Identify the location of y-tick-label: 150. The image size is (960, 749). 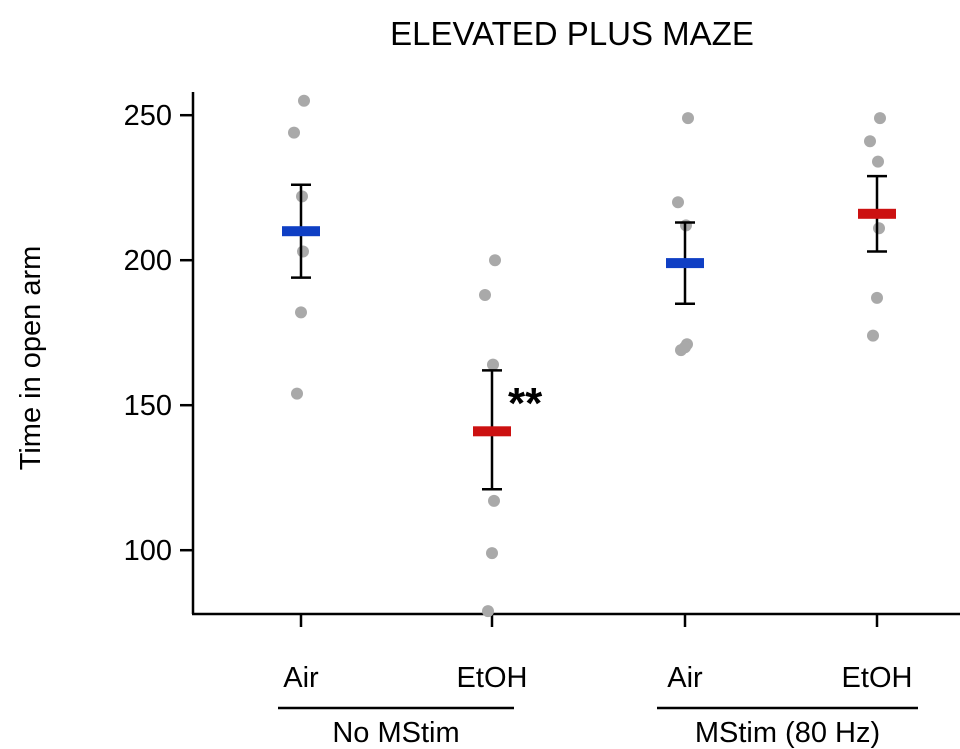
(148, 406).